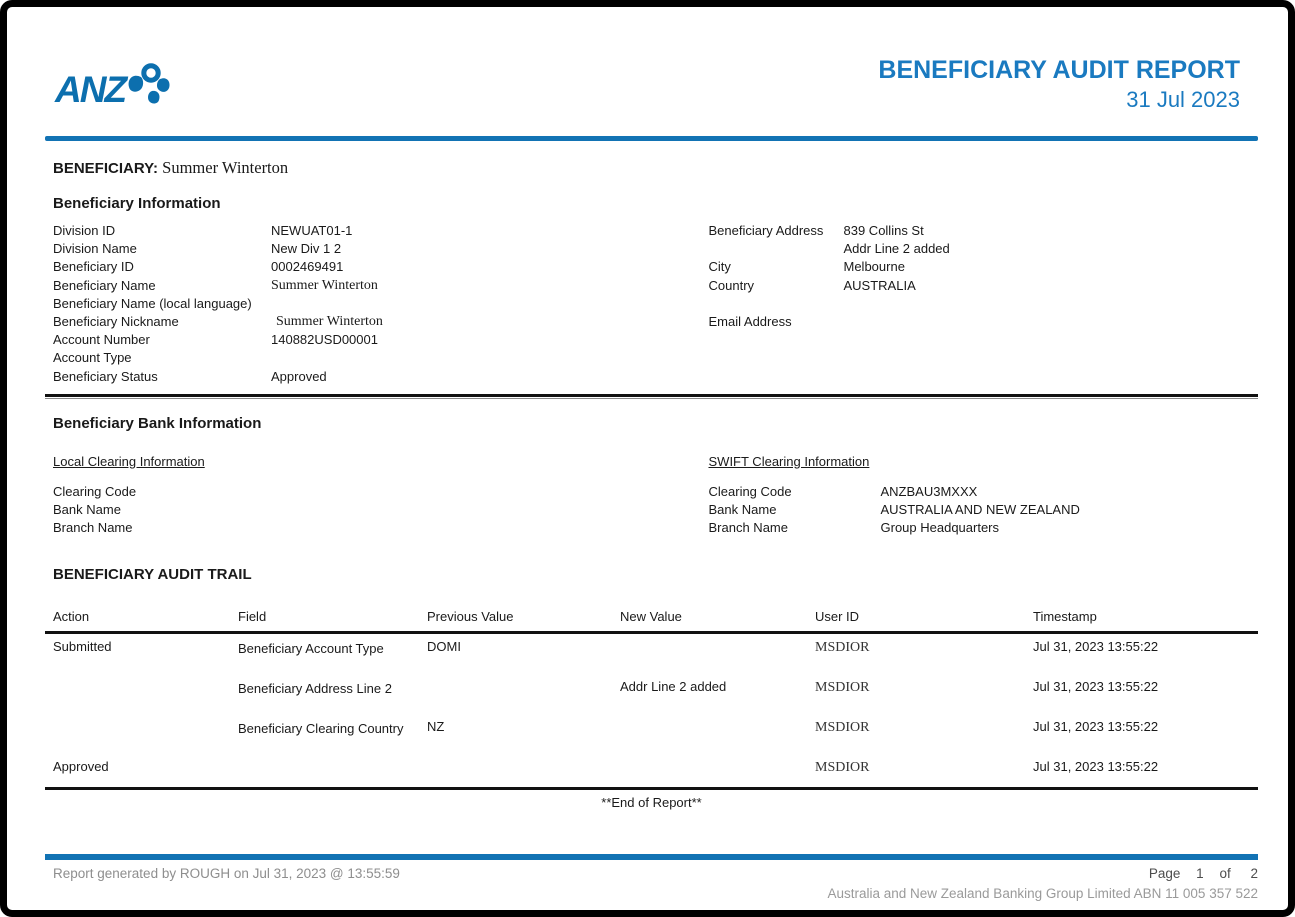 This screenshot has width=1295, height=917. I want to click on field-local-bank-name: Bank Name, so click(87, 509).